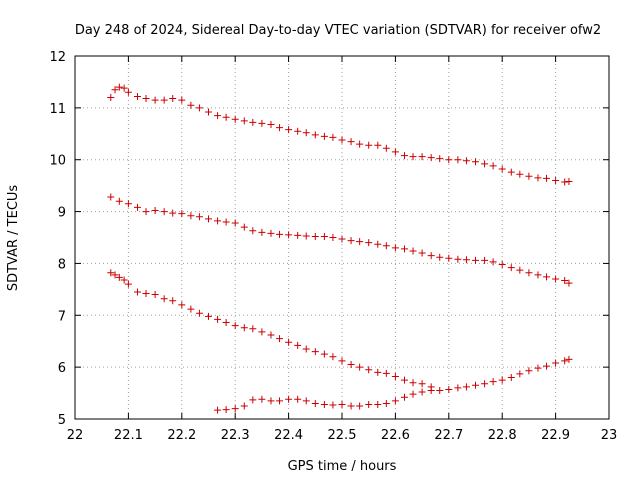 This screenshot has width=640, height=480. Describe the element at coordinates (62, 420) in the screenshot. I see `y-tick-label: 5` at that location.